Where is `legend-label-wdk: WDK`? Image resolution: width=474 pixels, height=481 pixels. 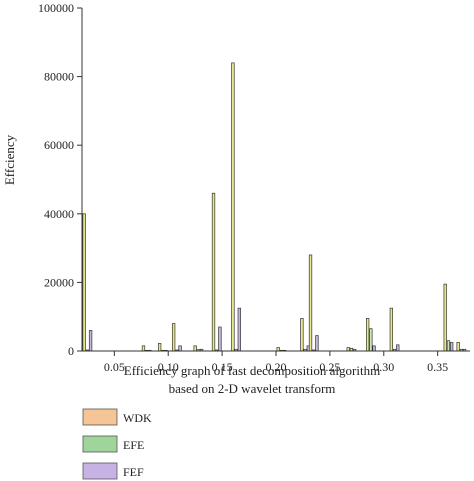 legend-label-wdk: WDK is located at coordinates (137, 418).